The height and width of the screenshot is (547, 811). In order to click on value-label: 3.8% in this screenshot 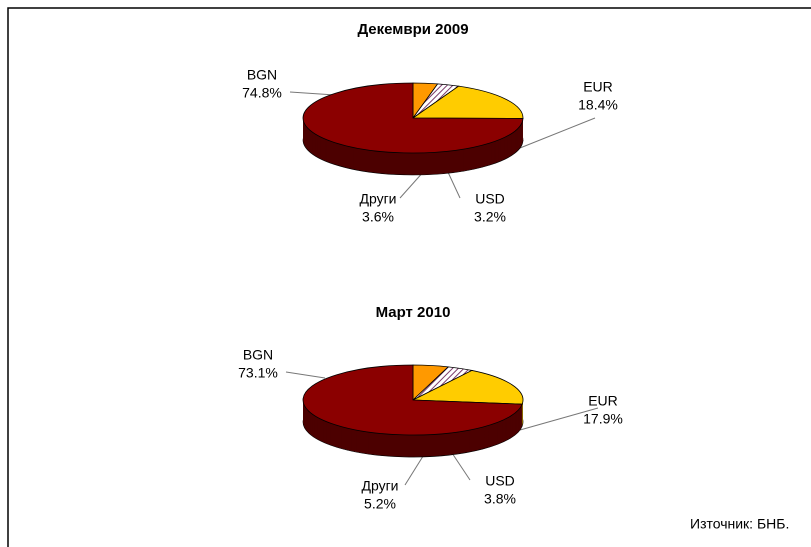, I will do `click(500, 499)`.